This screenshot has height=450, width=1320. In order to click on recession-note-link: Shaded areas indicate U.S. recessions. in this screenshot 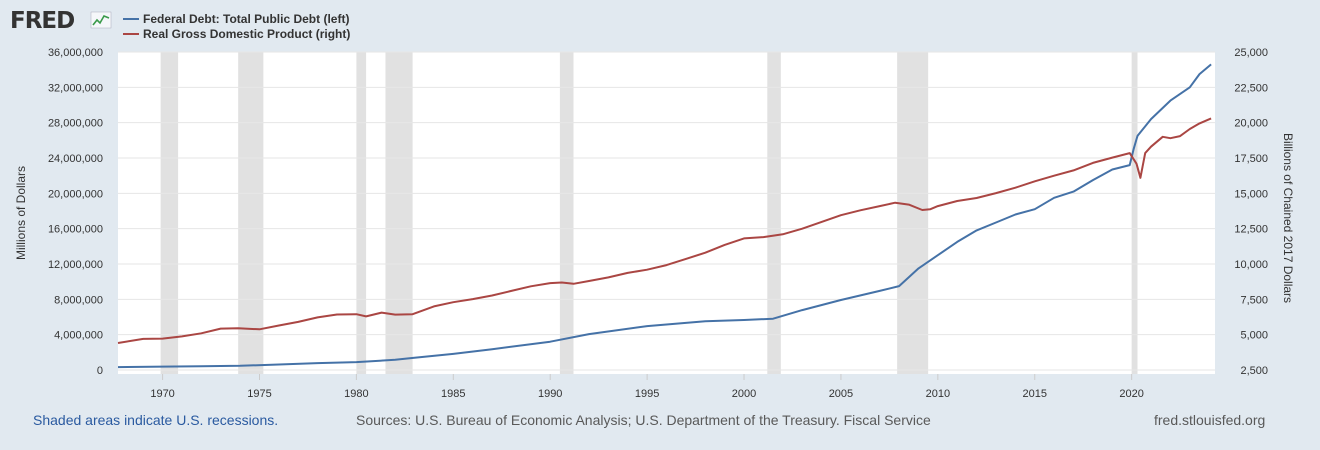, I will do `click(156, 420)`.